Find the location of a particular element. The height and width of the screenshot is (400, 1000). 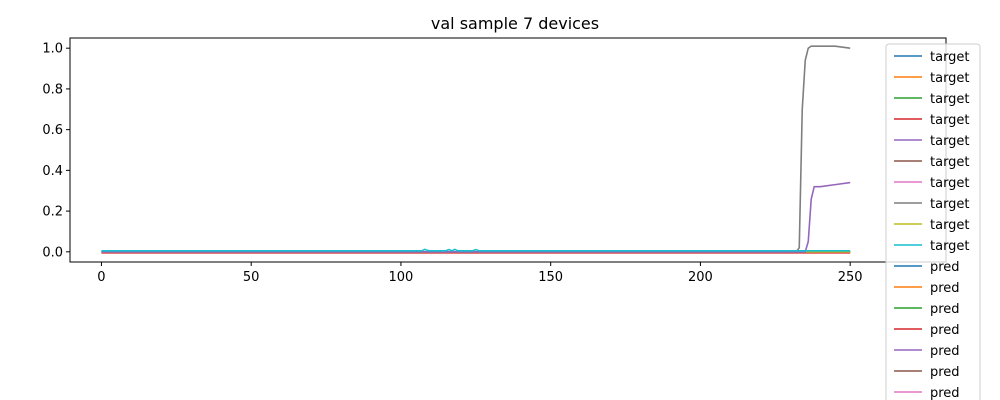

x-tick-label: 0 is located at coordinates (101, 277).